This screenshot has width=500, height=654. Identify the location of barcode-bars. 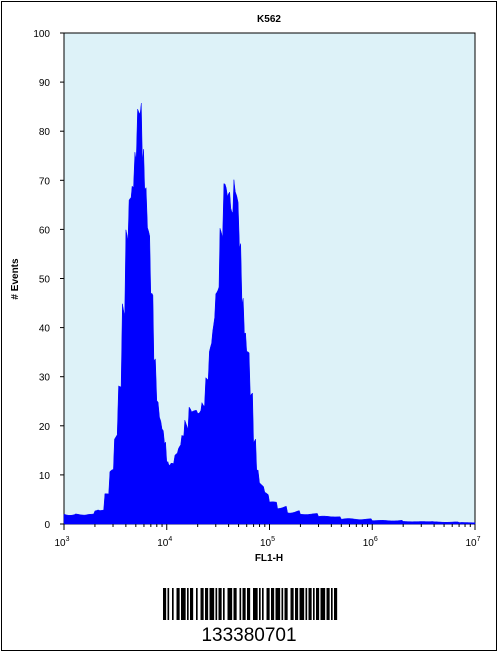
(250, 604).